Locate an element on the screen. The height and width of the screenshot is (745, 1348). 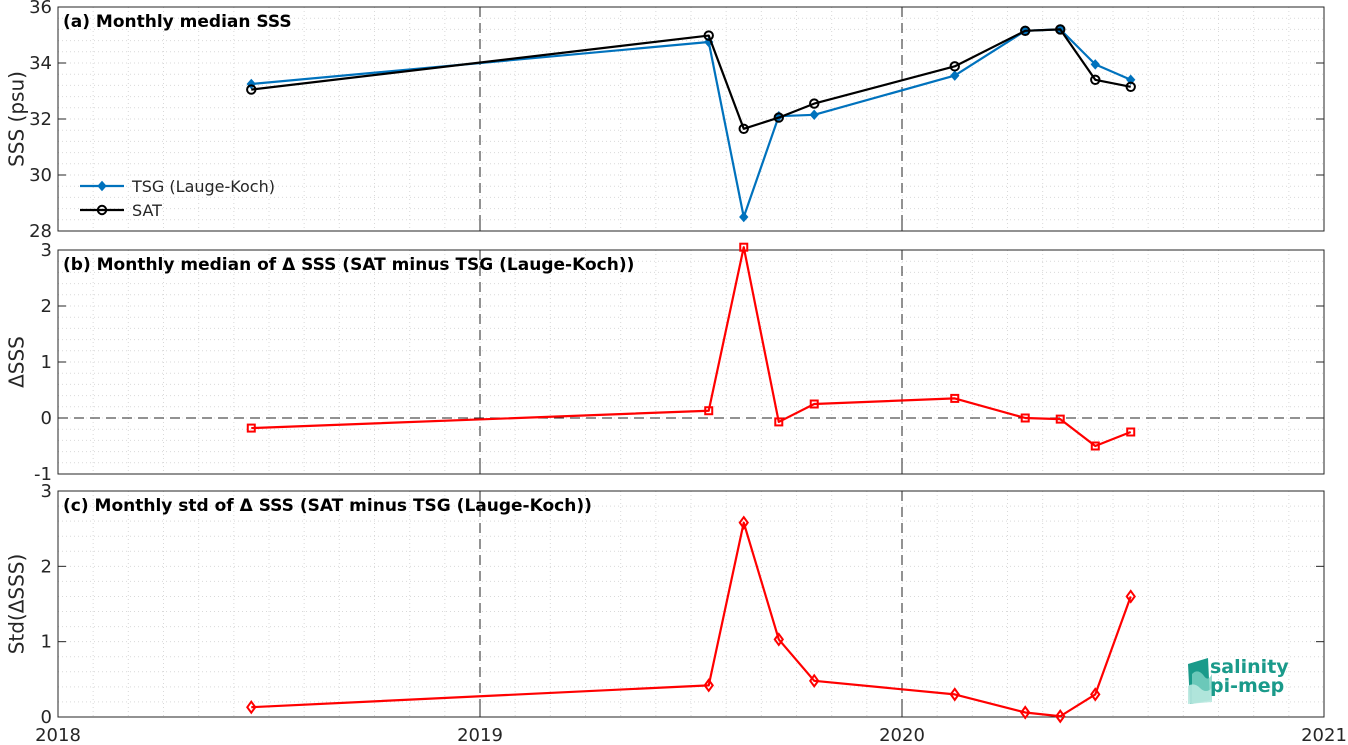
x-tick-label: 2019 is located at coordinates (480, 735).